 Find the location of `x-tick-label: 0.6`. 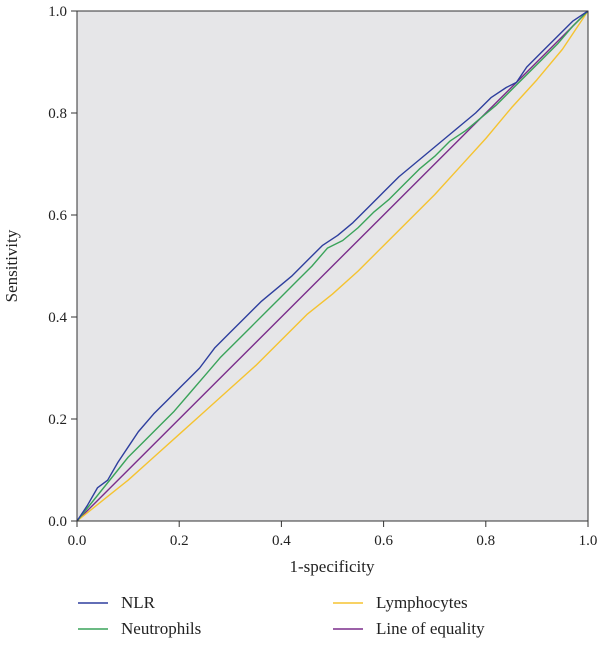

x-tick-label: 0.6 is located at coordinates (383, 541).